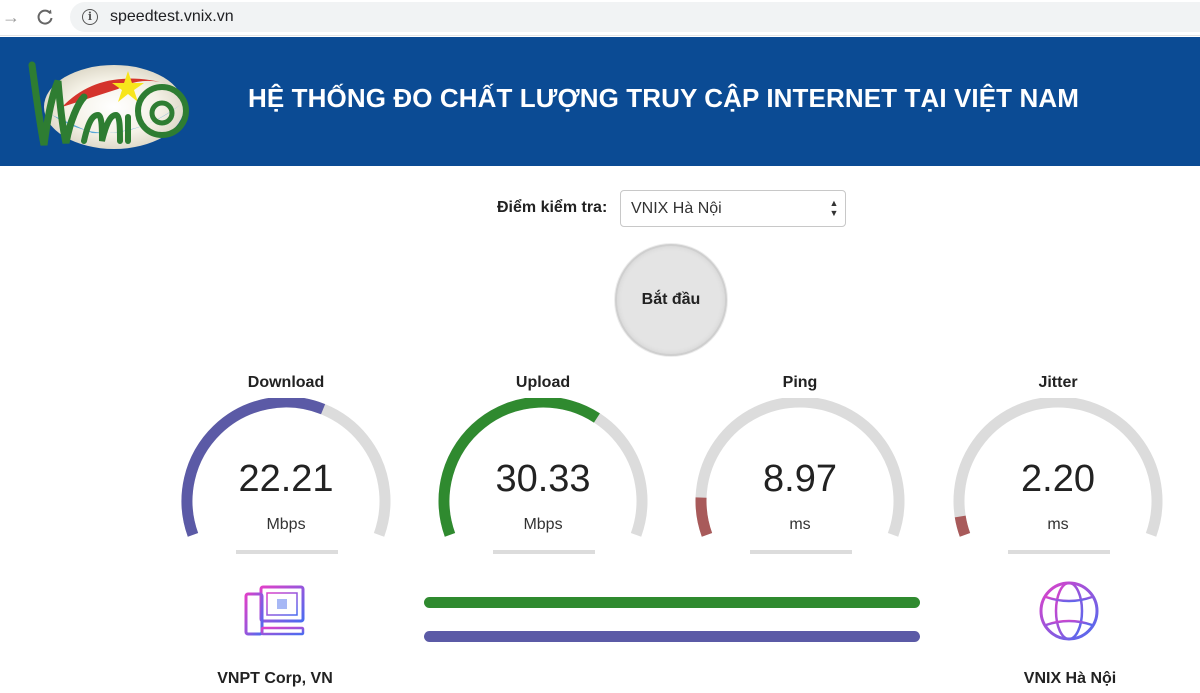  What do you see at coordinates (1058, 382) in the screenshot?
I see `jitter-title: Jitter` at bounding box center [1058, 382].